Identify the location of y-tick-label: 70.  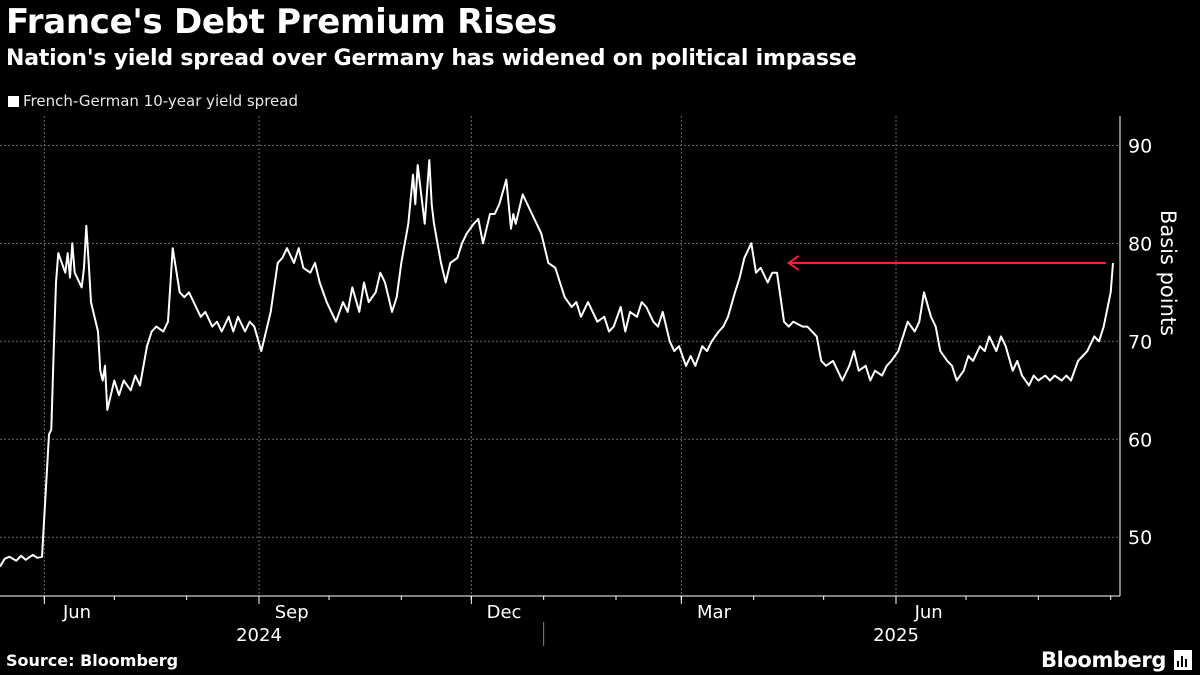
(1140, 342).